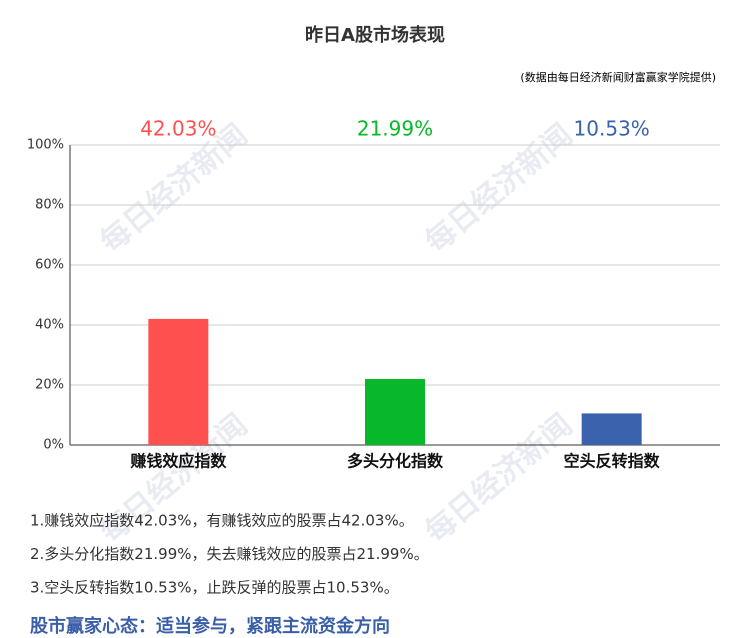 The image size is (750, 638). I want to click on headline: 股市赢家心态：适当参与，紧跟主流资金方向, so click(209, 626).